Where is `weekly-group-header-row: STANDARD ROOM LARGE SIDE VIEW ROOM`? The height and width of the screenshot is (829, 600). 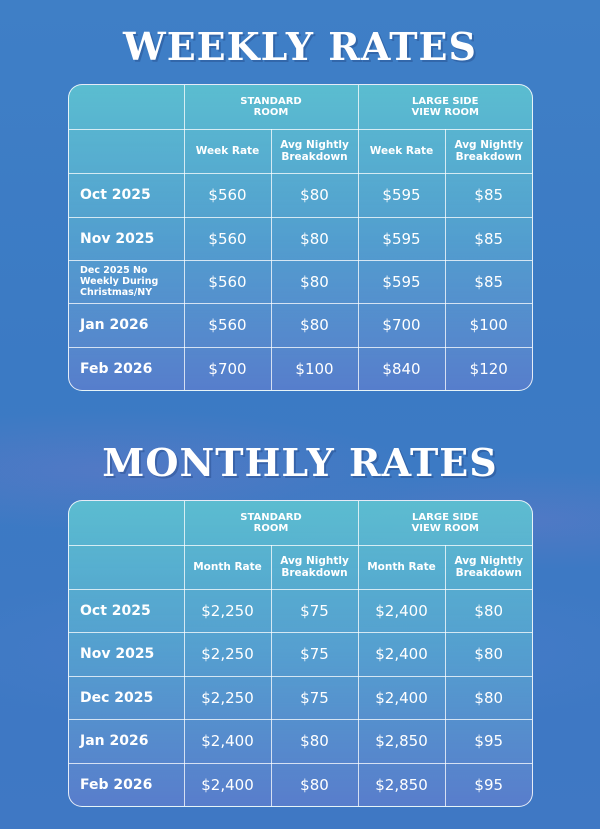
weekly-group-header-row: STANDARD ROOM LARGE SIDE VIEW ROOM is located at coordinates (300, 107).